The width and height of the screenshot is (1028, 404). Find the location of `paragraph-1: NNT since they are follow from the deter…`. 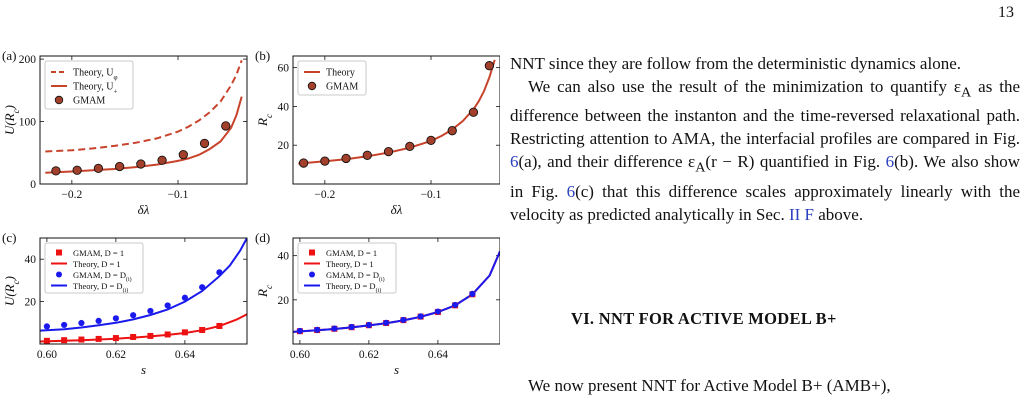

paragraph-1: NNT since they are follow from the deter… is located at coordinates (735, 63).